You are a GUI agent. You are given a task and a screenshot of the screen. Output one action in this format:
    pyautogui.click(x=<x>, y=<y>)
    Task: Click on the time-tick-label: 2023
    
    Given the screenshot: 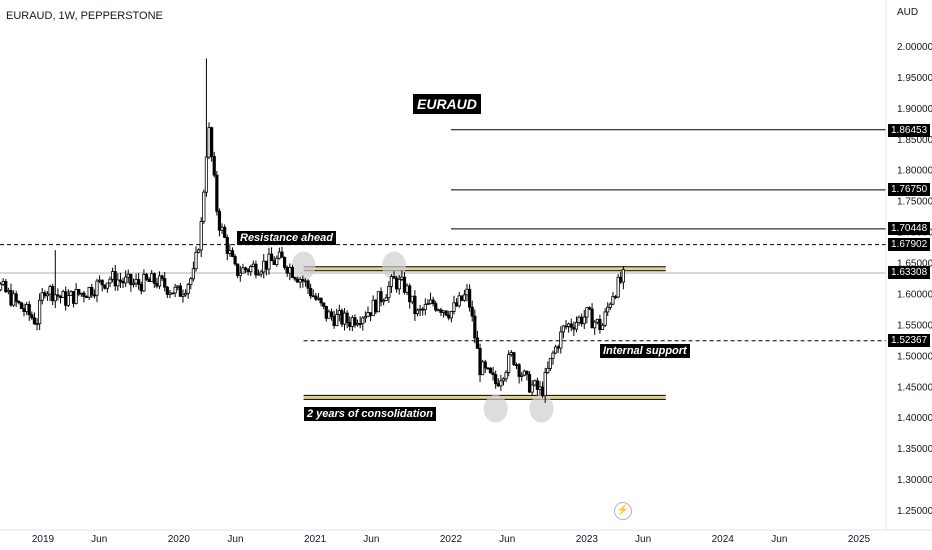 What is the action you would take?
    pyautogui.click(x=587, y=539)
    